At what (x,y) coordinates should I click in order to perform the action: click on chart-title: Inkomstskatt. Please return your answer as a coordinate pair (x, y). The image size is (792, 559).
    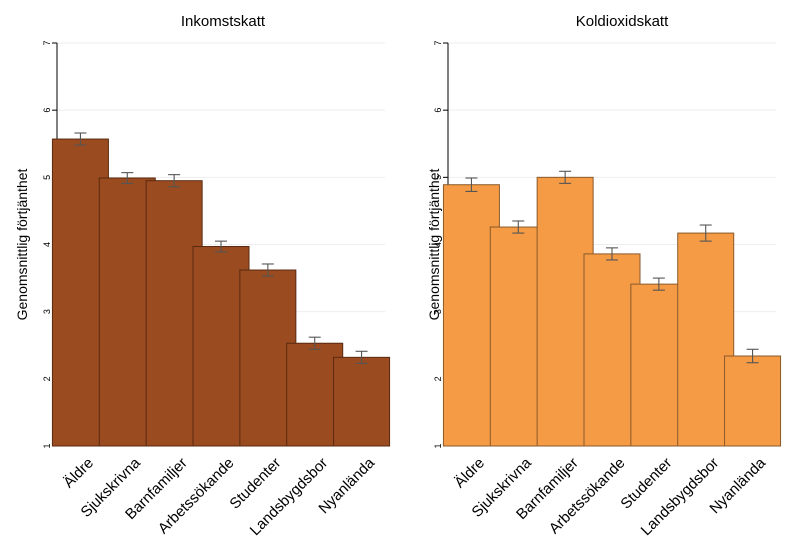
    Looking at the image, I should click on (223, 21).